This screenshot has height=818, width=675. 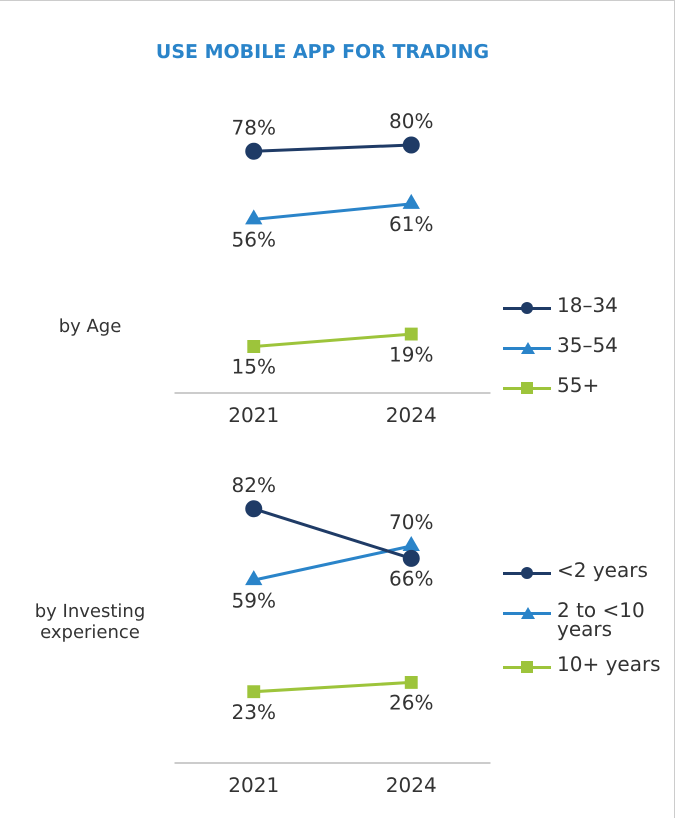 What do you see at coordinates (254, 712) in the screenshot?
I see `data-label: 23%` at bounding box center [254, 712].